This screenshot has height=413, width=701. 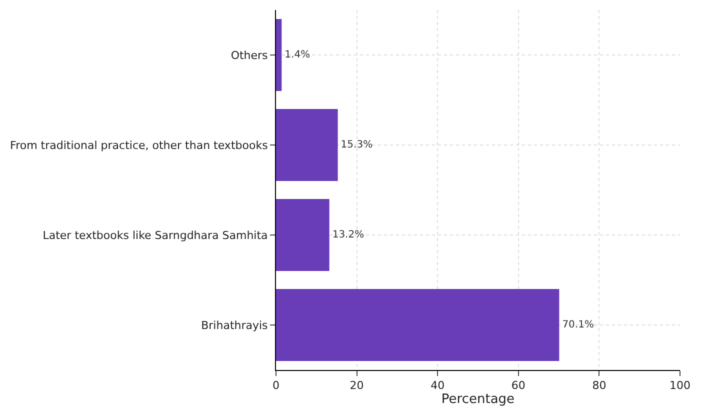 What do you see at coordinates (680, 385) in the screenshot?
I see `x-tick-label: 100` at bounding box center [680, 385].